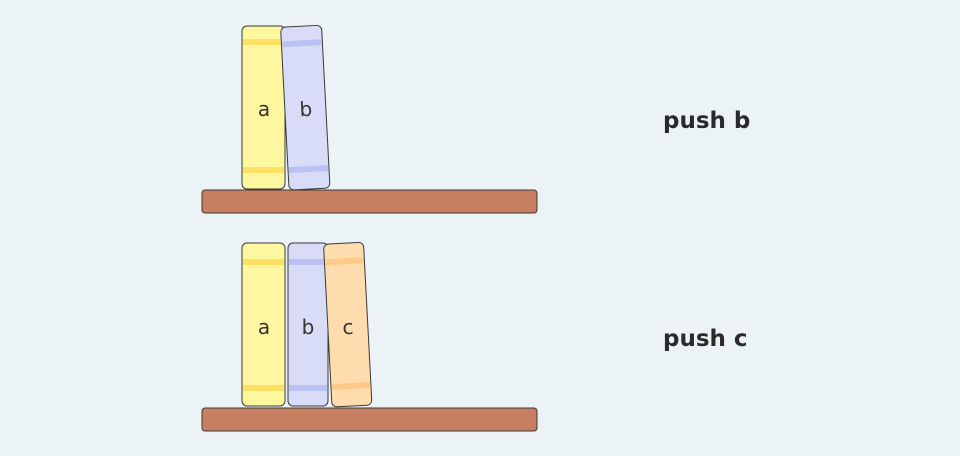 The height and width of the screenshot is (456, 960). I want to click on book-label: c, so click(348, 327).